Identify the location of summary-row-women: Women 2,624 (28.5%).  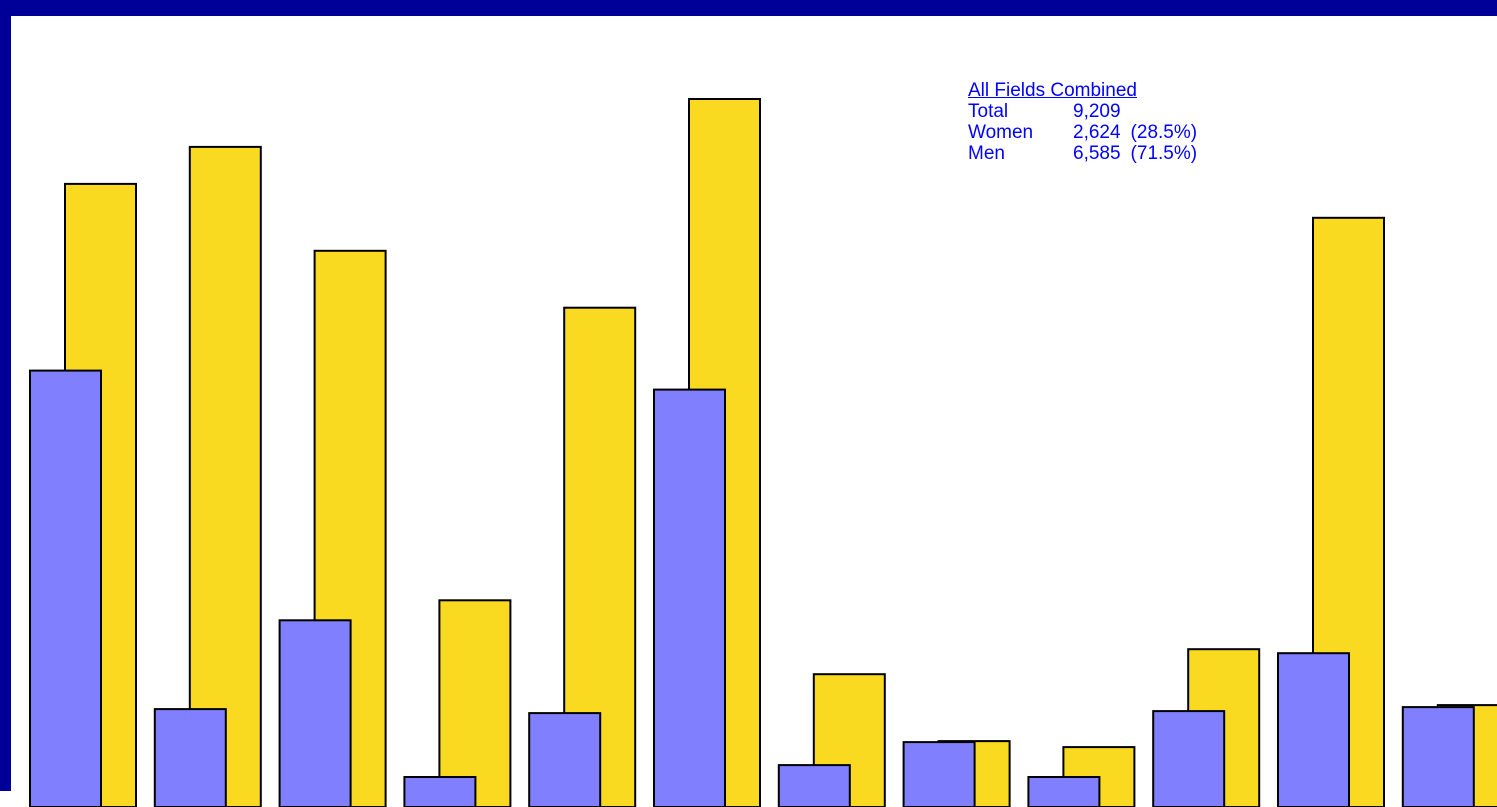
(1082, 132).